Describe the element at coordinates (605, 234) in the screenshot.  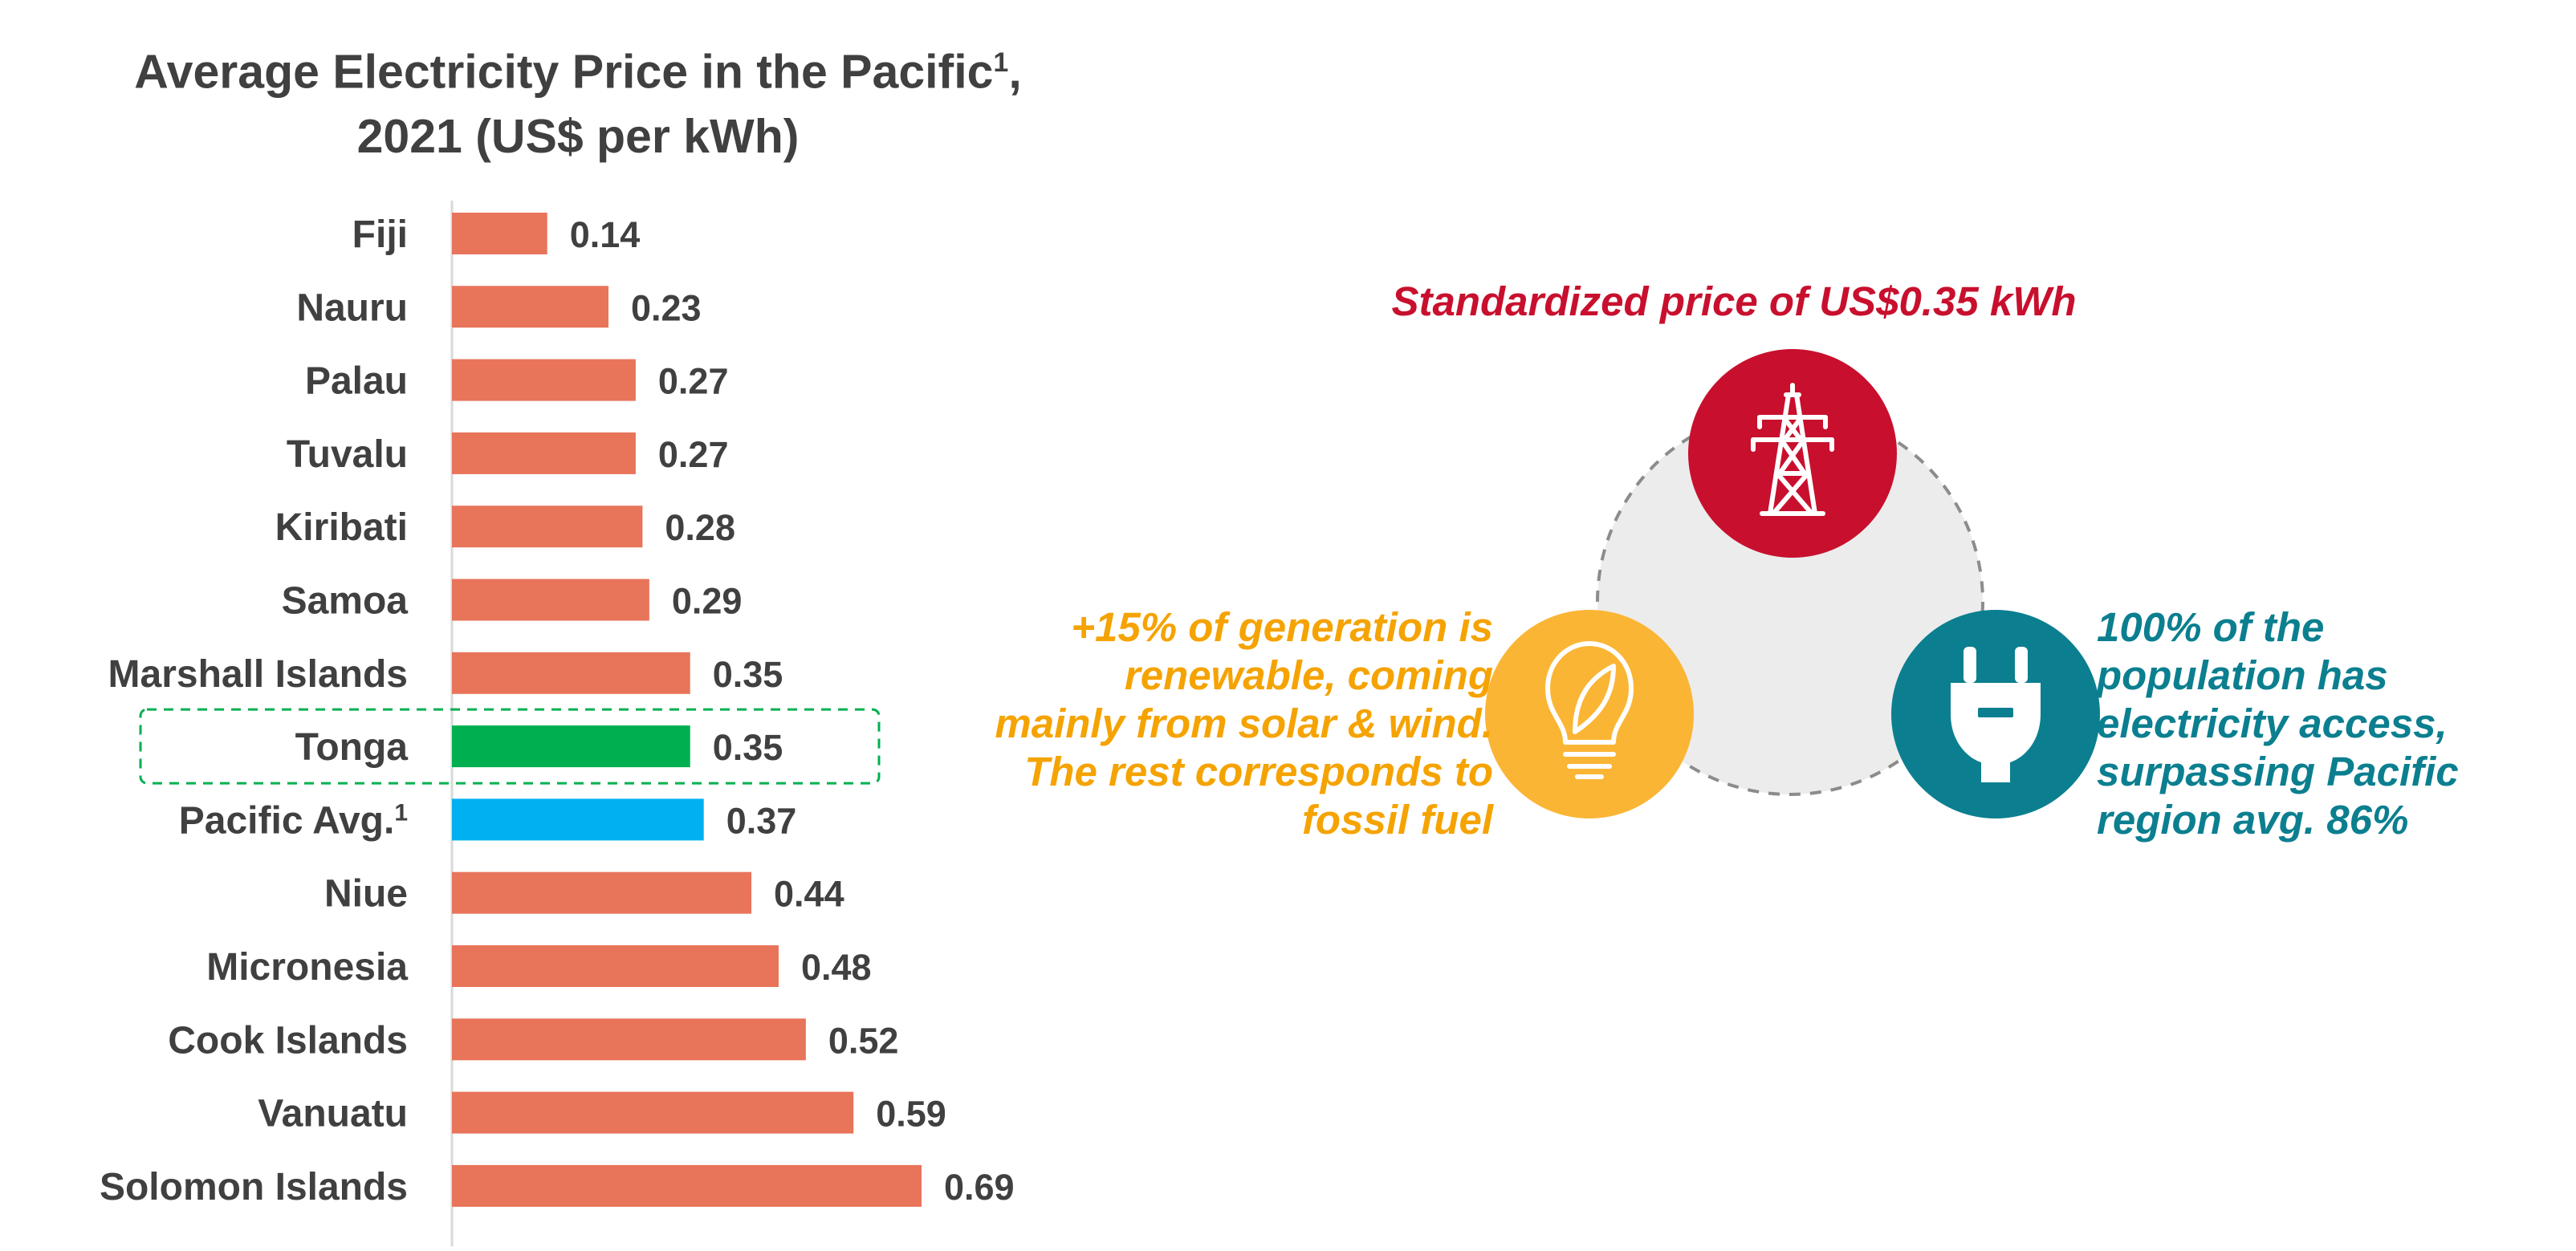
I see `value-label-fiji: 0.14` at that location.